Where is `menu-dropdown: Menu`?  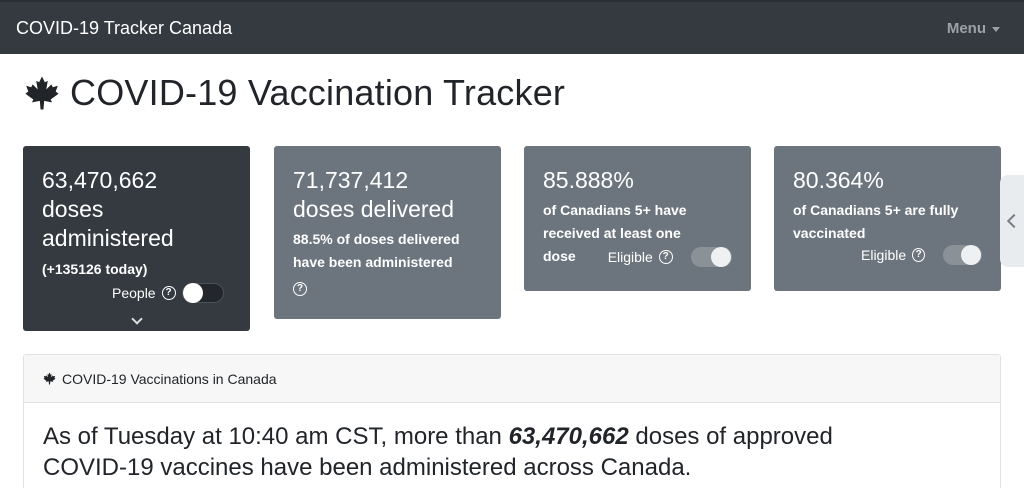
menu-dropdown: Menu is located at coordinates (973, 28).